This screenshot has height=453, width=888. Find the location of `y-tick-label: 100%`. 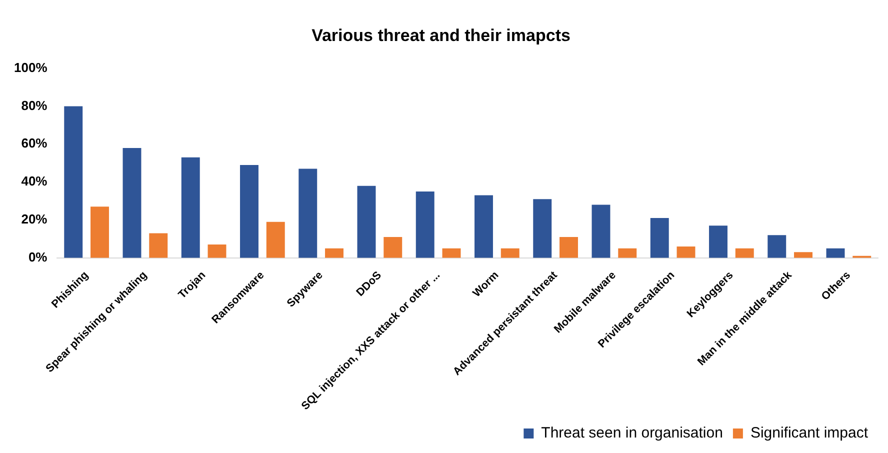

y-tick-label: 100% is located at coordinates (31, 67).